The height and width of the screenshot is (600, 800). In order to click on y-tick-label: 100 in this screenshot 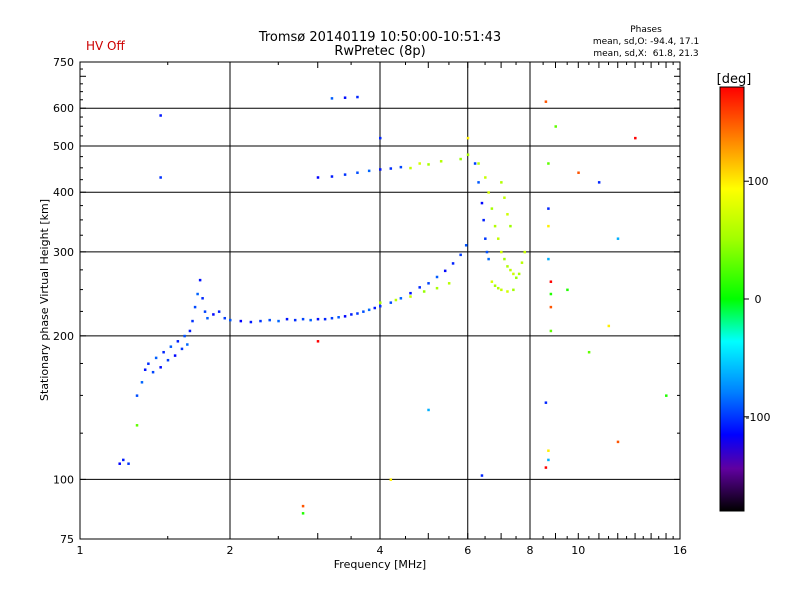, I will do `click(63, 479)`.